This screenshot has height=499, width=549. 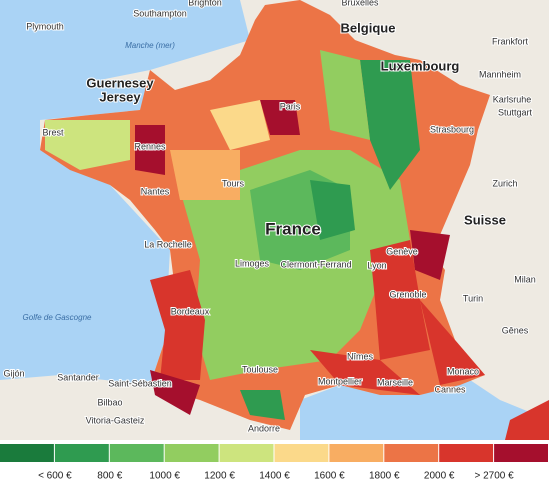 I want to click on legend-label: 2000 €, so click(x=439, y=476).